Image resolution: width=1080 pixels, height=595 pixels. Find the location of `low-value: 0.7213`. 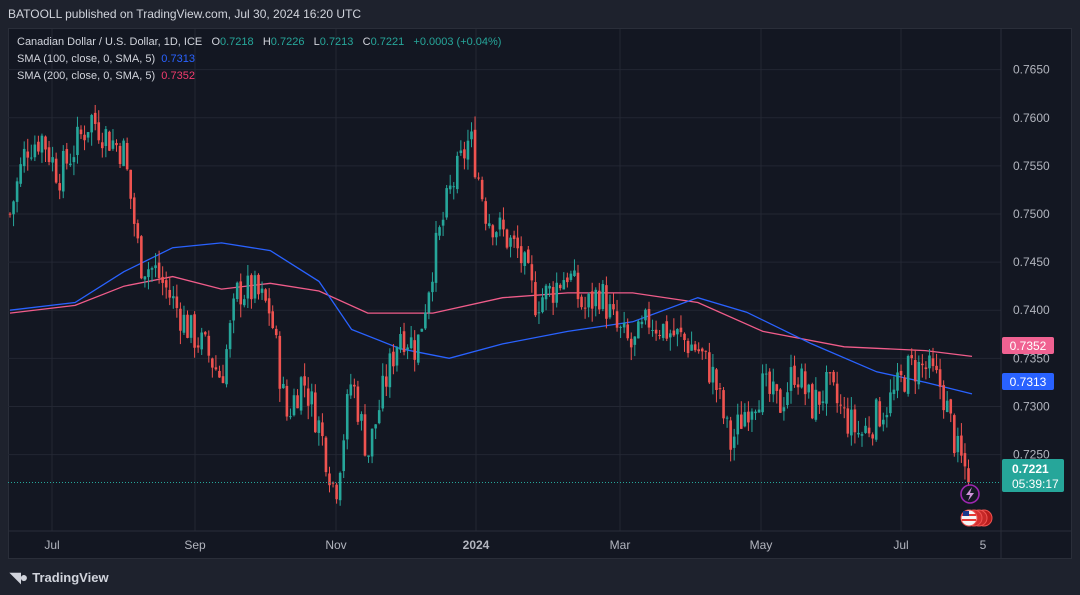

low-value: 0.7213 is located at coordinates (336, 42).